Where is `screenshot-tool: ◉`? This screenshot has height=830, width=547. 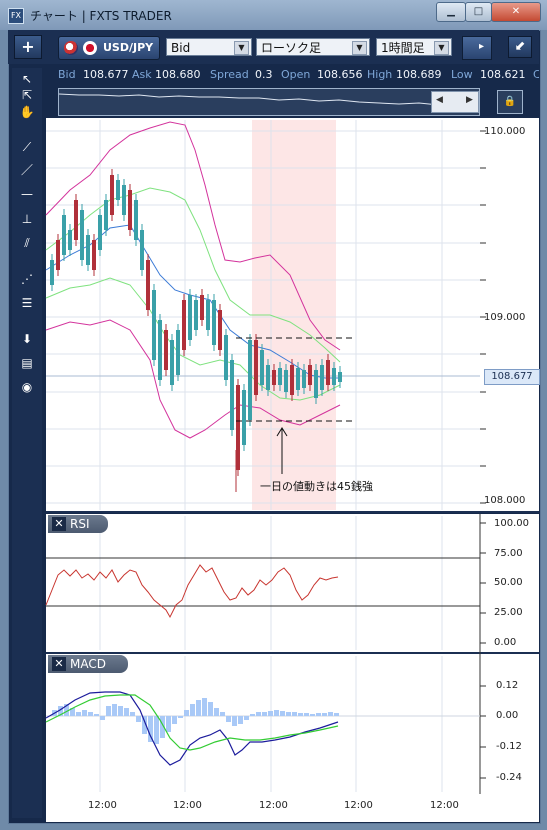
screenshot-tool: ◉ is located at coordinates (27, 387).